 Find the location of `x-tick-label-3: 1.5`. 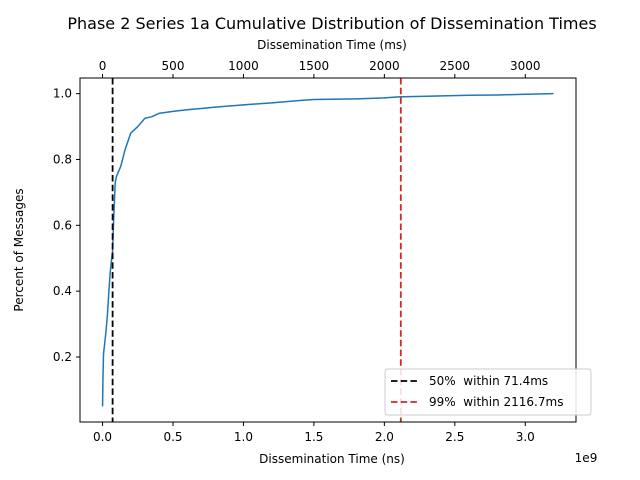

x-tick-label-3: 1.5 is located at coordinates (313, 437).